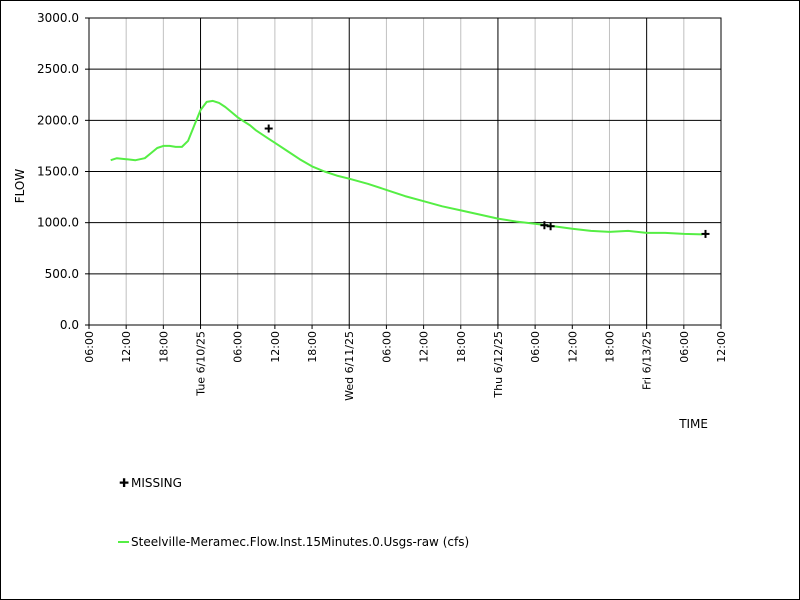 The width and height of the screenshot is (800, 600). Describe the element at coordinates (487, 181) in the screenshot. I see `missing-markers` at that location.